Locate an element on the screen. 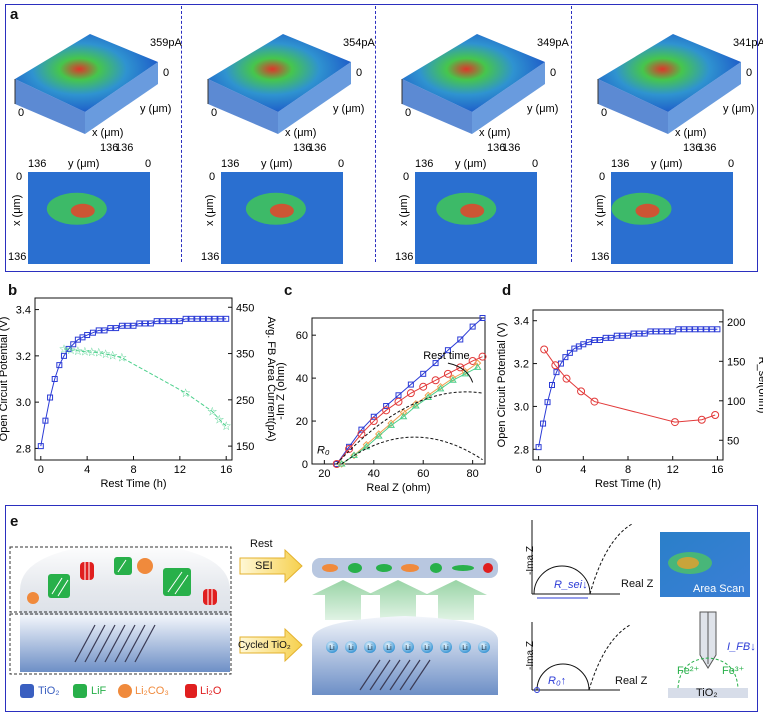 Image resolution: width=763 pixels, height=716 pixels. nyq-top-arc is located at coordinates (562, 580).